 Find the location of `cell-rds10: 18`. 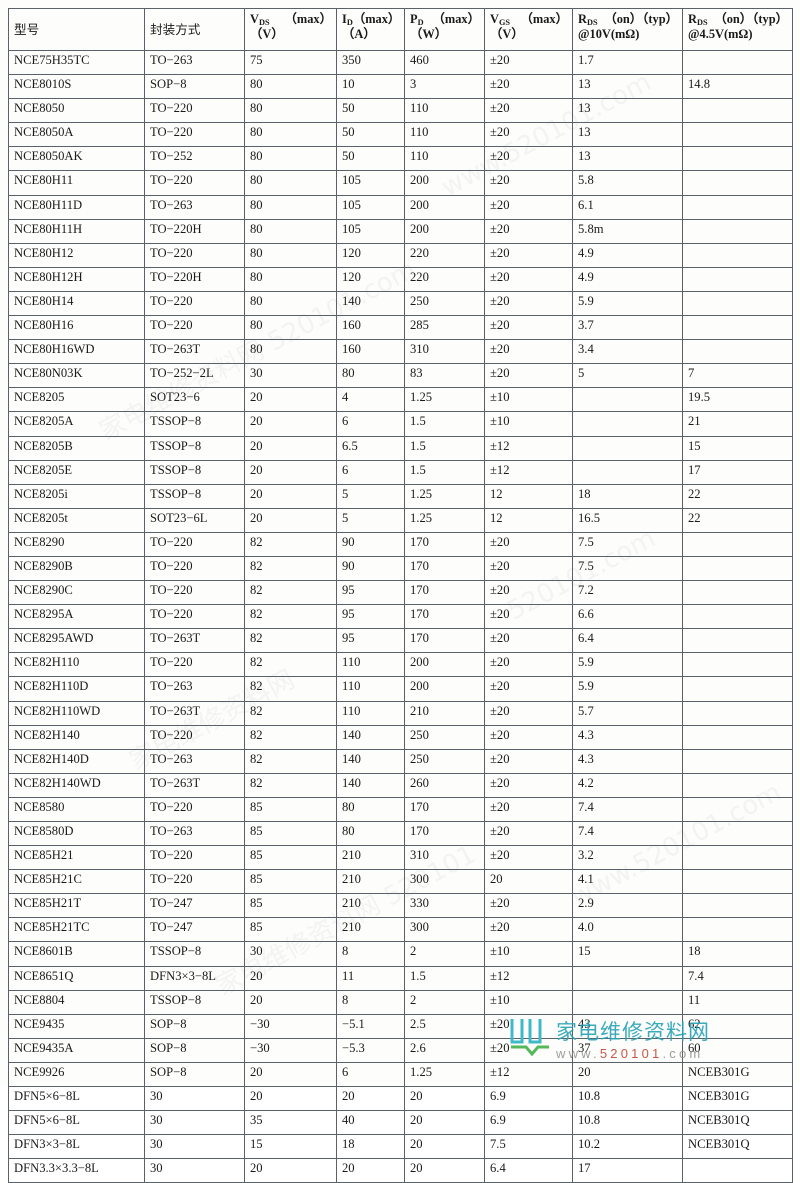

cell-rds10: 18 is located at coordinates (627, 496).